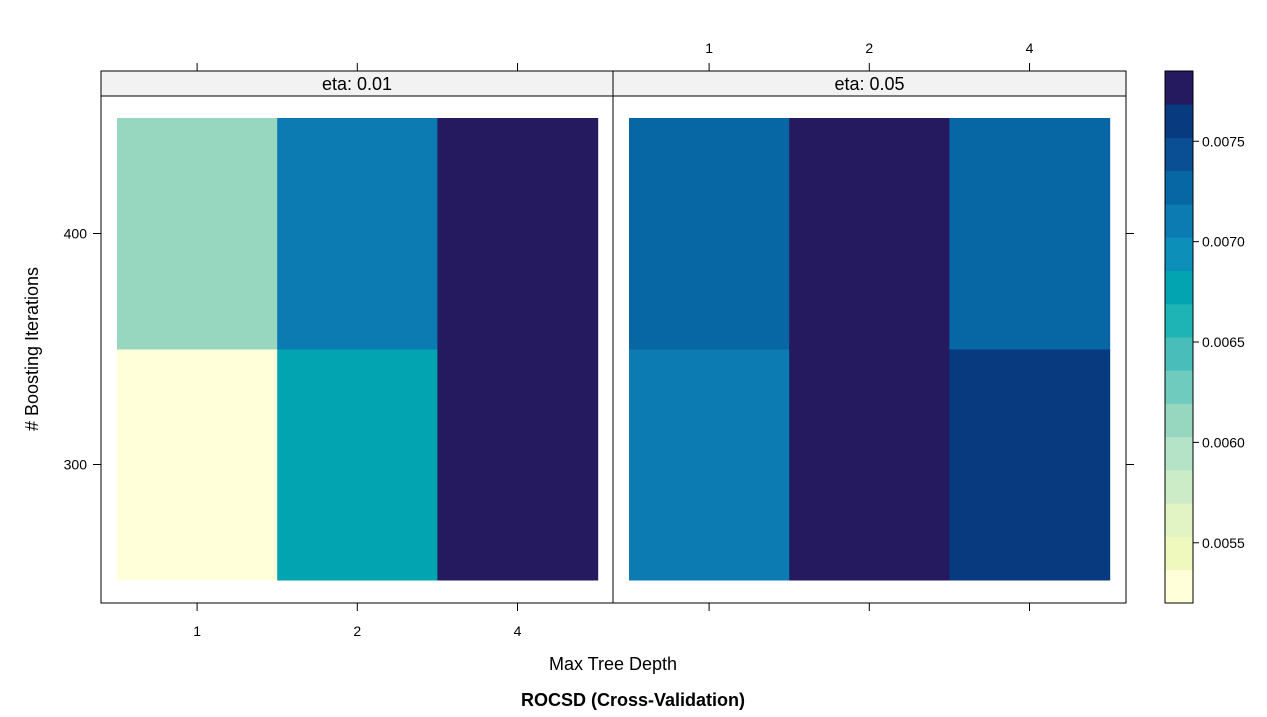  What do you see at coordinates (357, 631) in the screenshot?
I see `x-tick-label: 2` at bounding box center [357, 631].